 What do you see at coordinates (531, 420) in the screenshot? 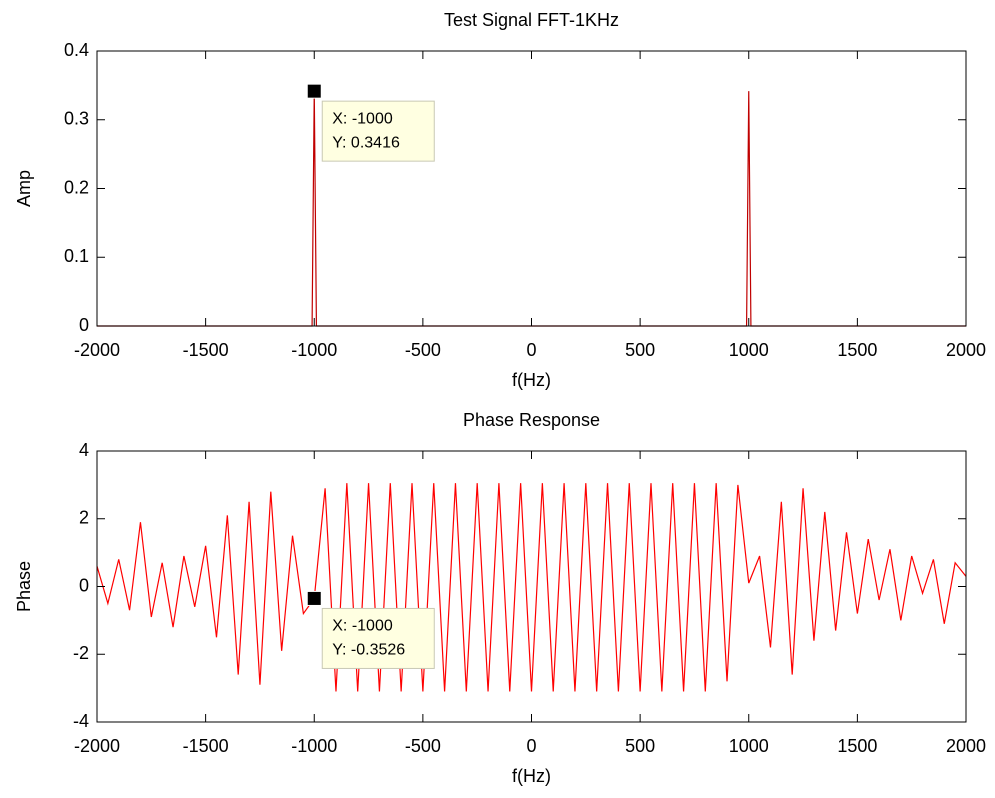
I see `chart-title: Phase Response` at bounding box center [531, 420].